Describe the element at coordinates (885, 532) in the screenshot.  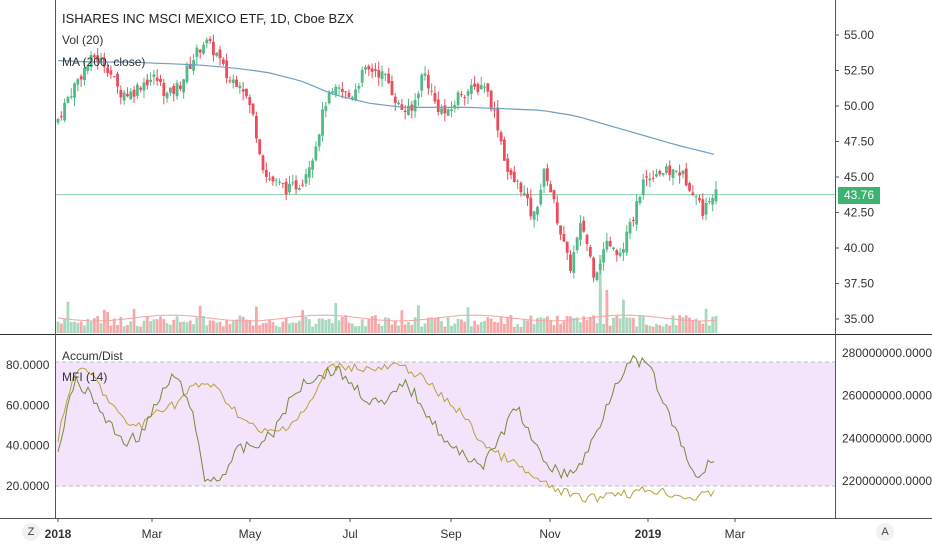
I see `auto-scale-button: A` at that location.